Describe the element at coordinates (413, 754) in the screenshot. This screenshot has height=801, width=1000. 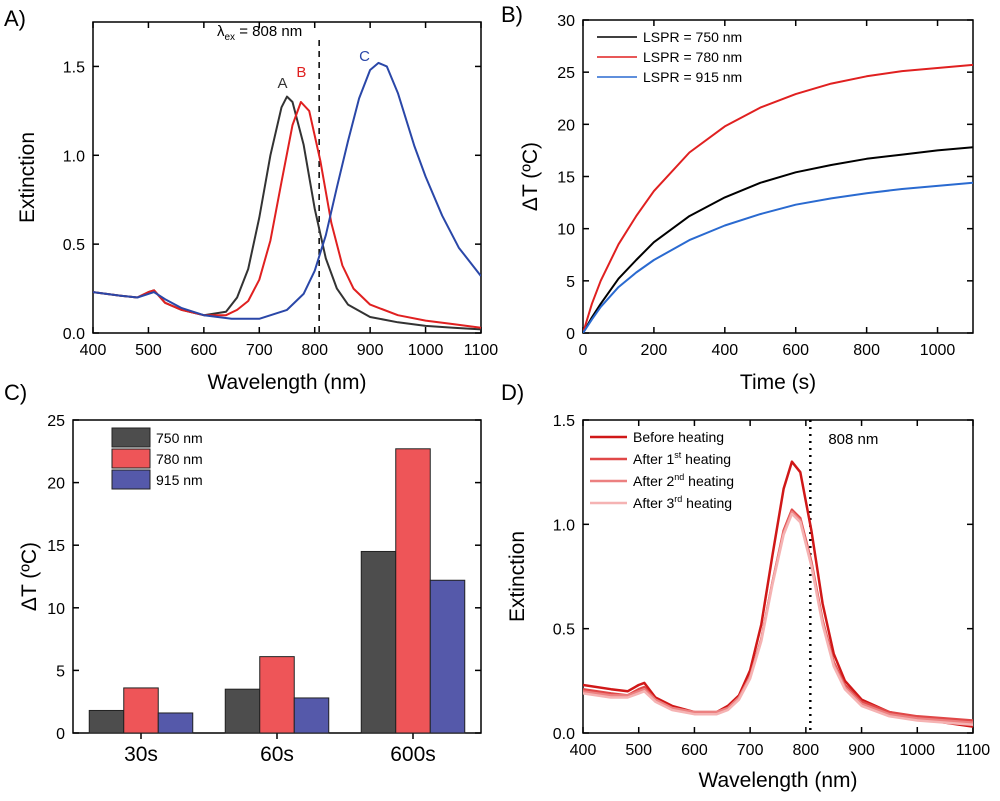
I see `category-label: 600s` at that location.